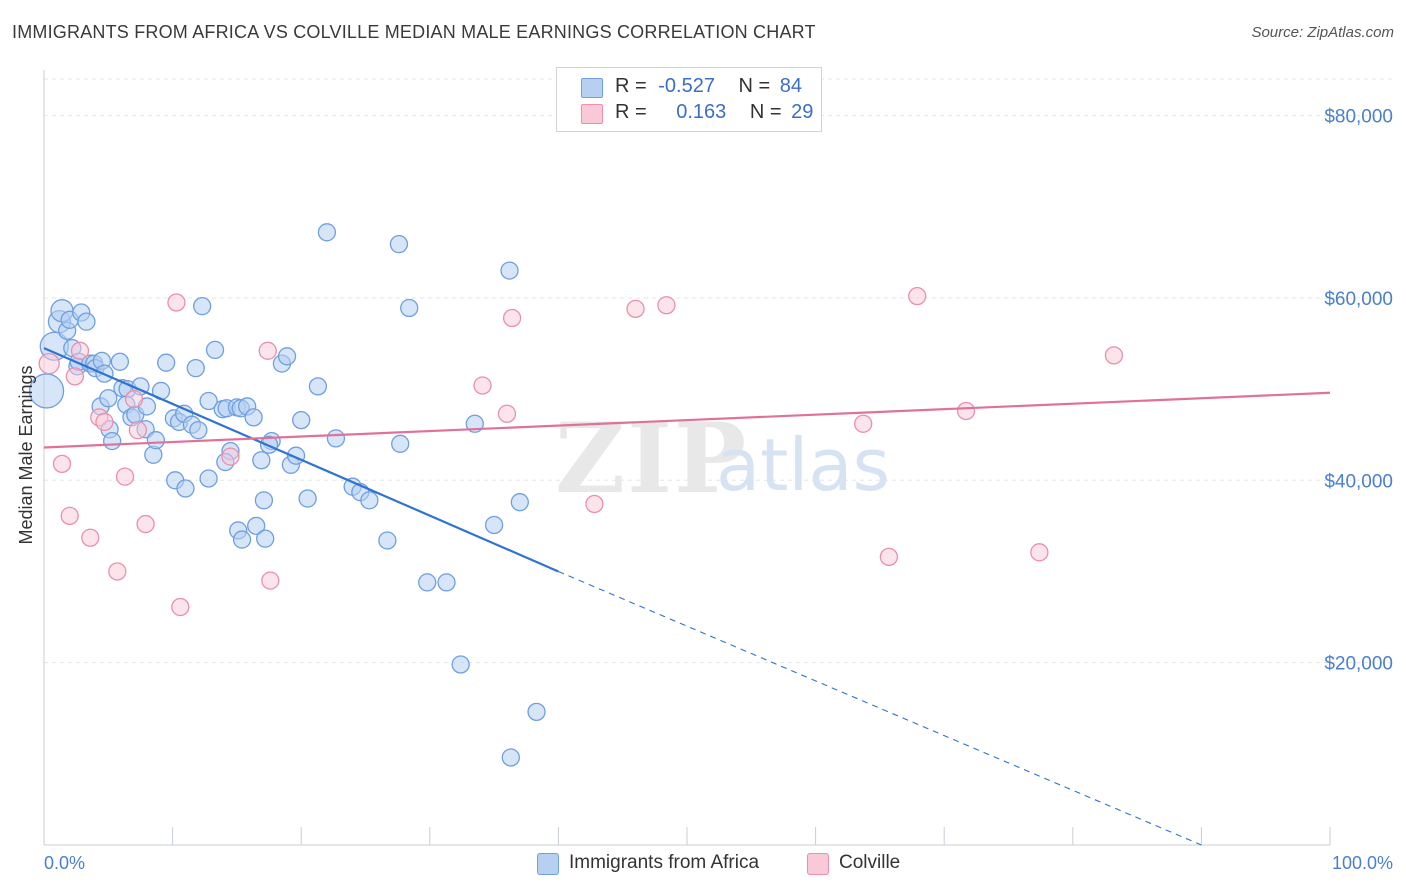 Image resolution: width=1406 pixels, height=892 pixels. What do you see at coordinates (592, 114) in the screenshot?
I see `legend-swatch-colville` at bounding box center [592, 114].